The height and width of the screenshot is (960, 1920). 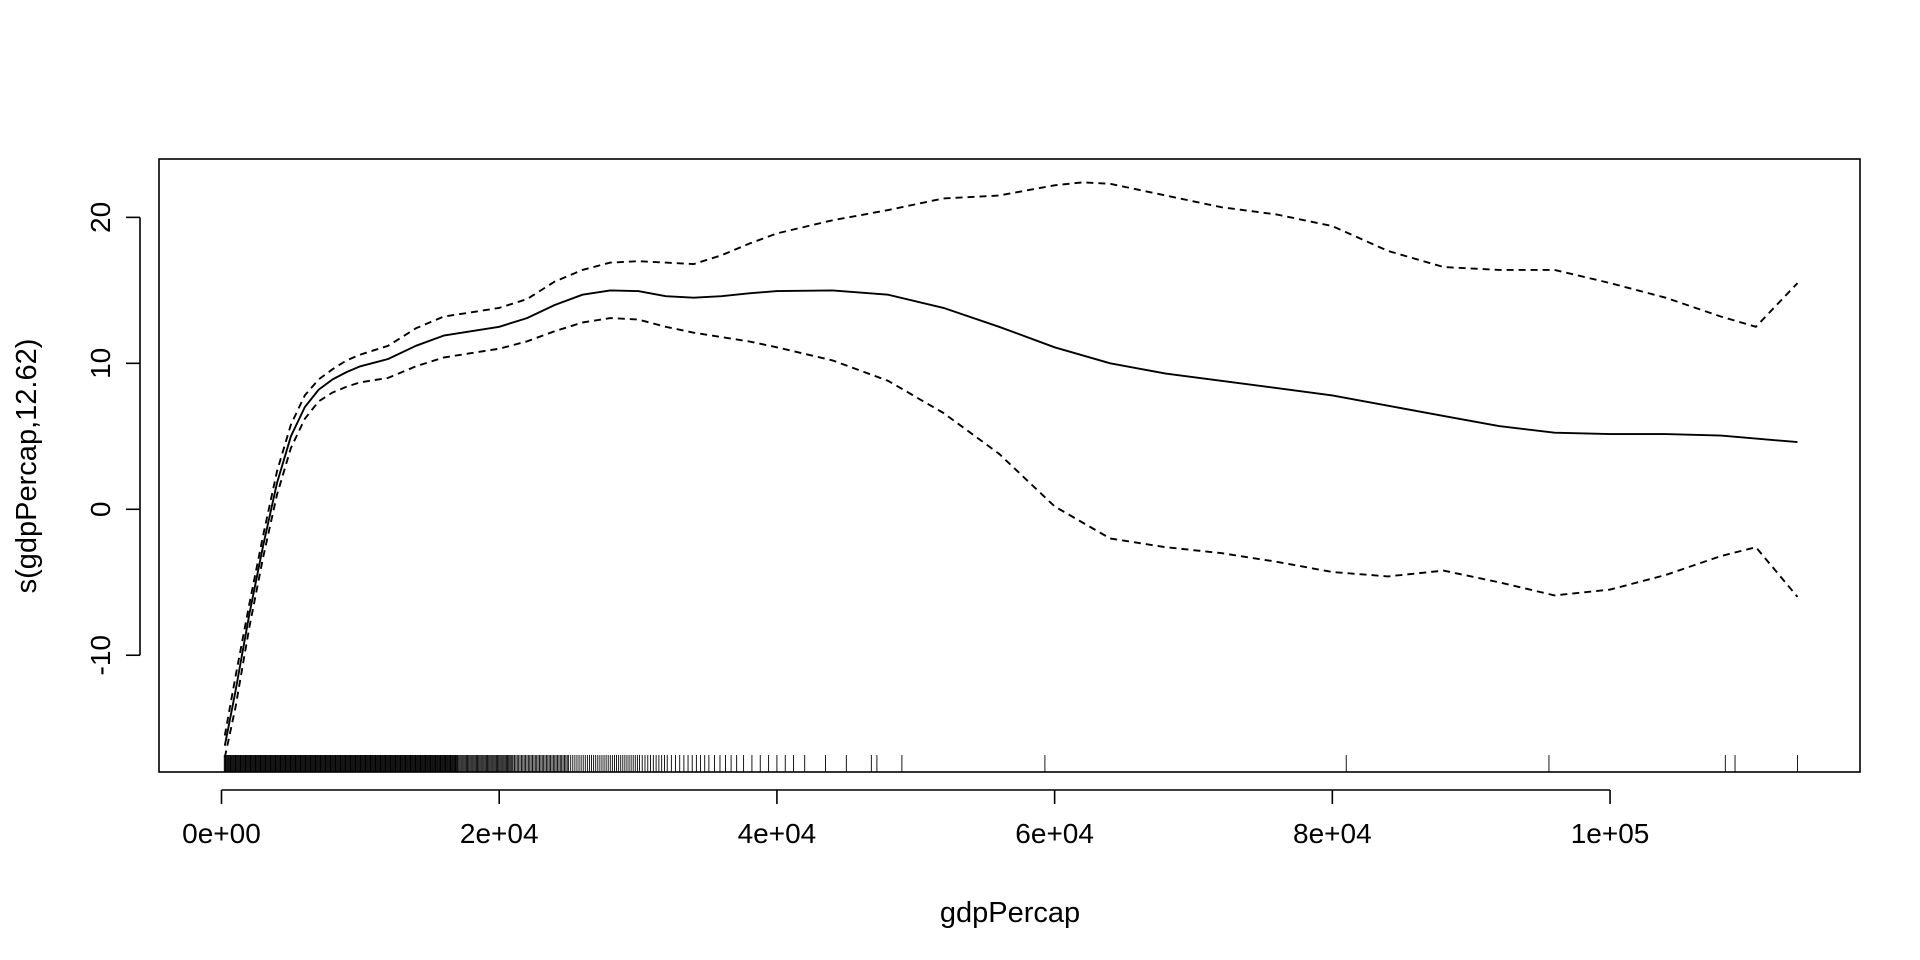 I want to click on x-axis-title: gdpPercap, so click(x=1010, y=913).